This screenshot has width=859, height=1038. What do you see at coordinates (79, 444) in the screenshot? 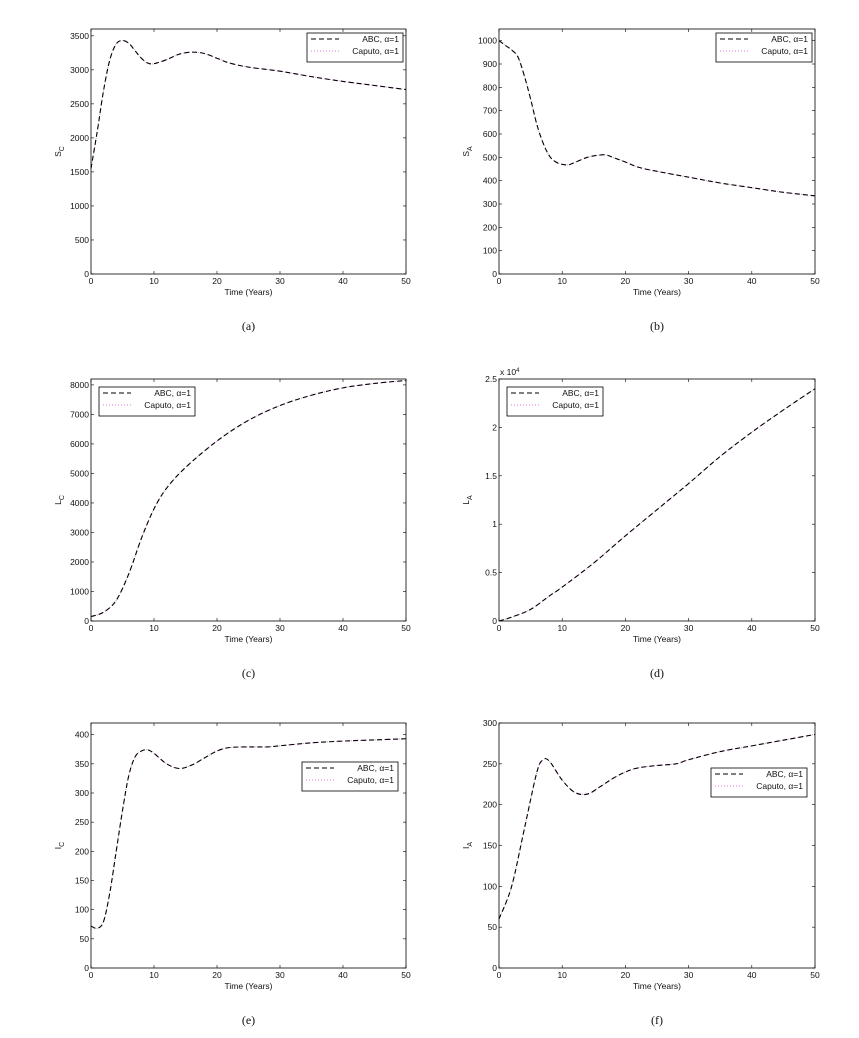
I see `y-tick-label: 6000` at bounding box center [79, 444].